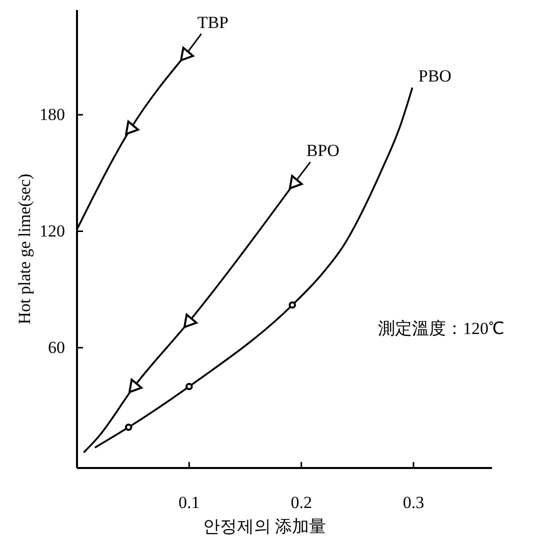 This screenshot has width=558, height=543. What do you see at coordinates (213, 22) in the screenshot?
I see `series-label: TBP` at bounding box center [213, 22].